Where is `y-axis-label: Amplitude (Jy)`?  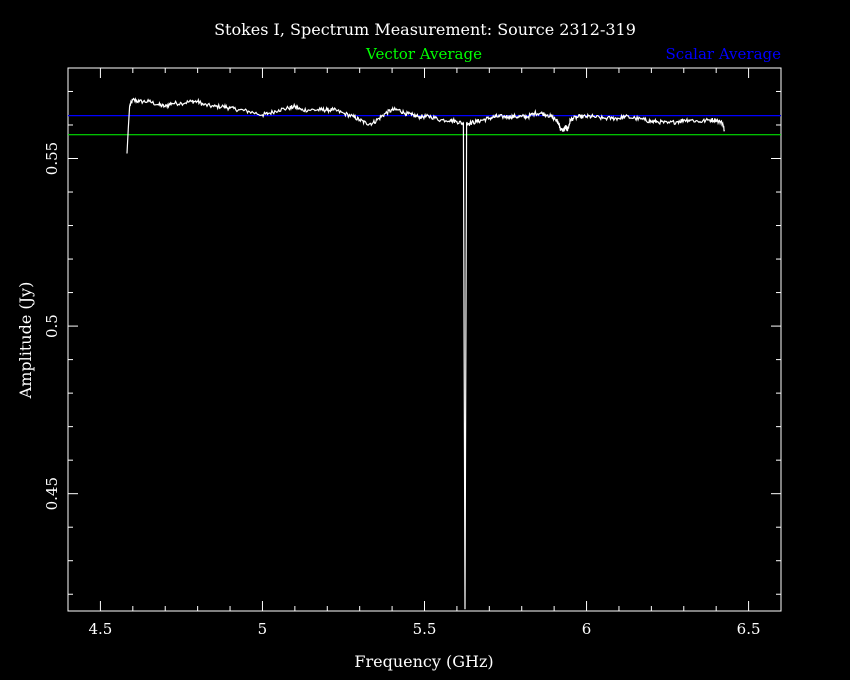 y-axis-label: Amplitude (Jy) is located at coordinates (25, 341).